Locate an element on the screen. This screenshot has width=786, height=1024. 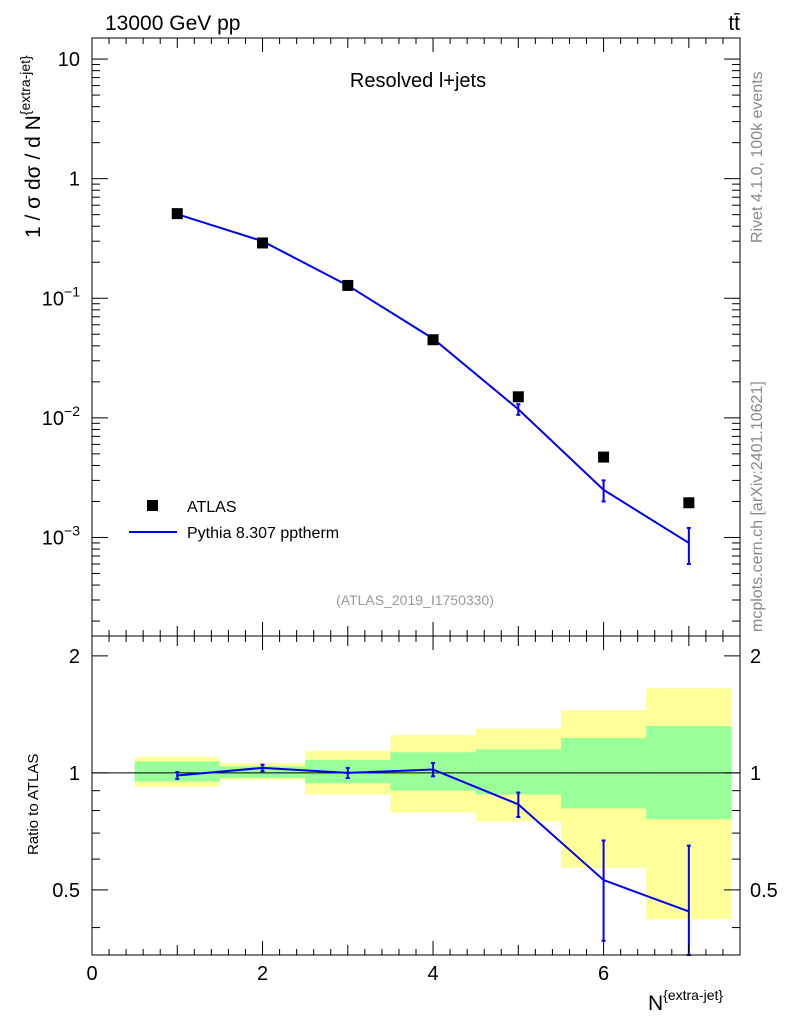
ratio-y-tick-label-right: 0.5 is located at coordinates (764, 891).